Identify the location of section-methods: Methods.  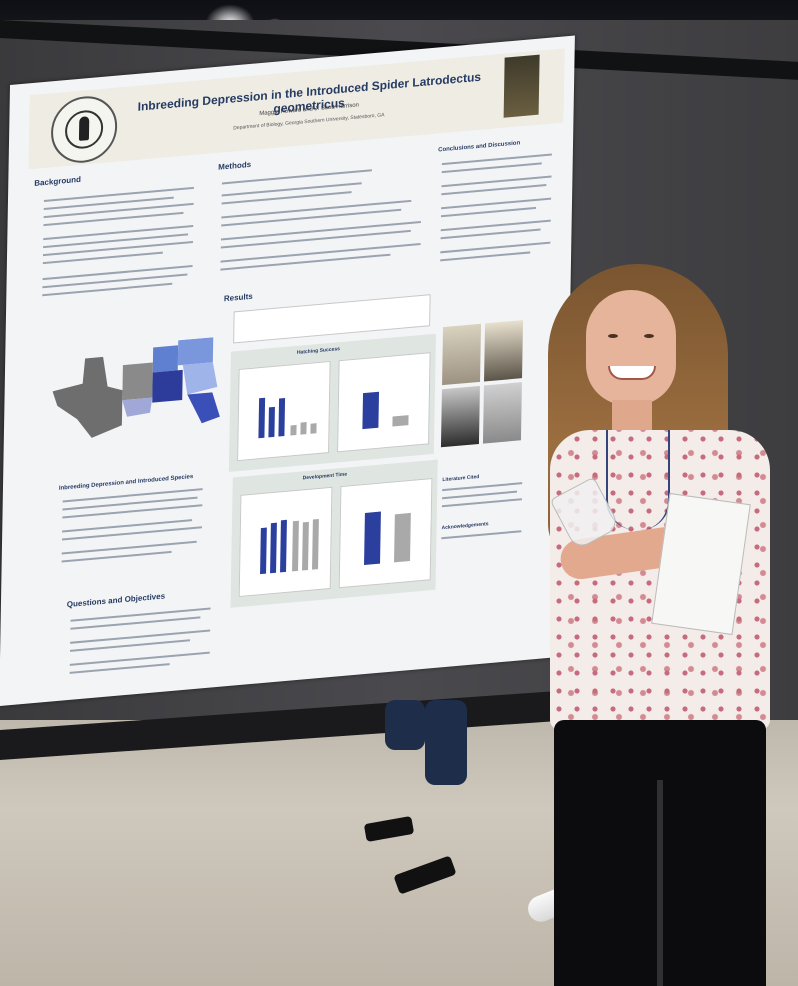
(235, 165).